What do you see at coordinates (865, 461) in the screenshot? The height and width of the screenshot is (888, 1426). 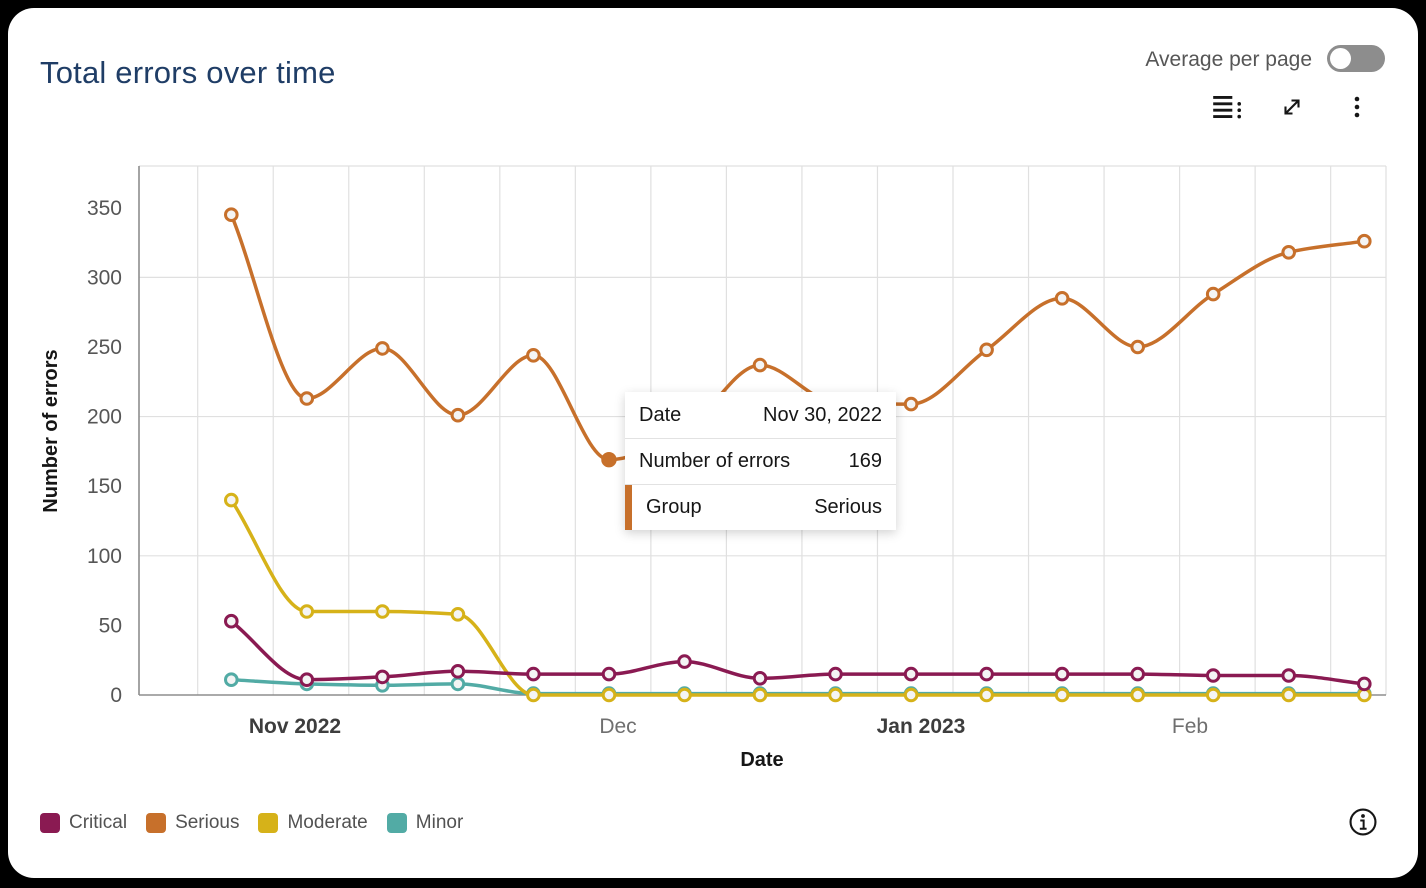 I see `tooltip-value: 169` at bounding box center [865, 461].